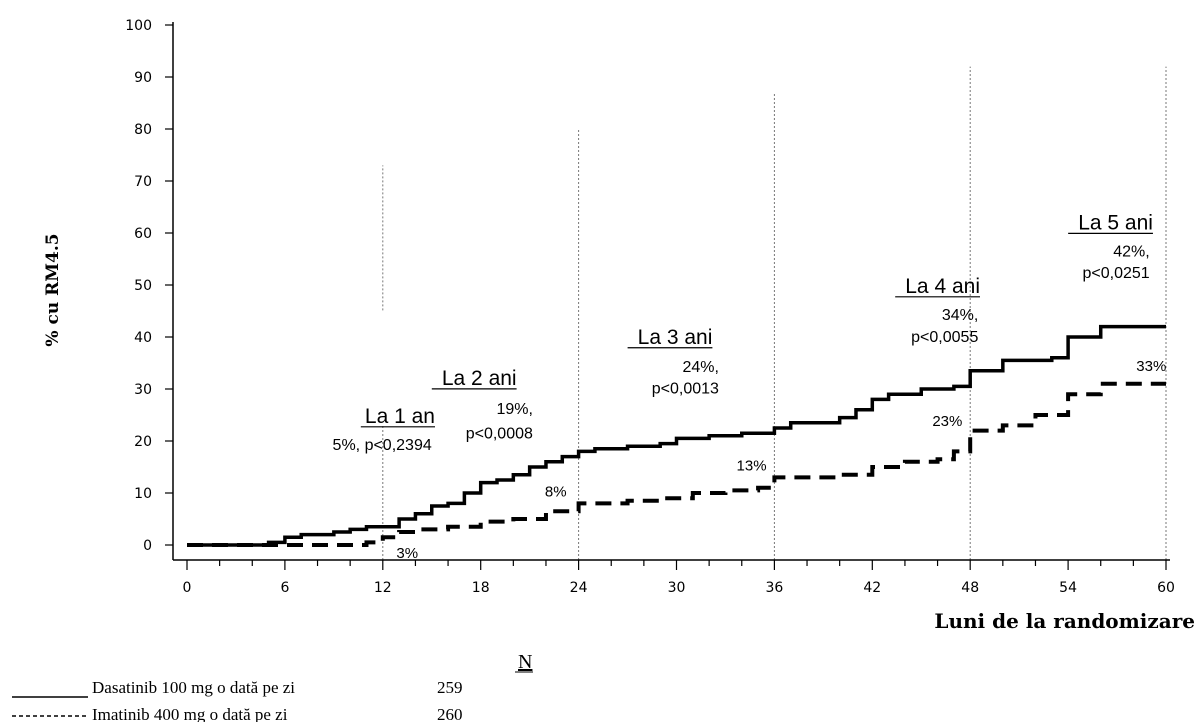 The height and width of the screenshot is (722, 1199). I want to click on y-tick-label: 40, so click(143, 338).